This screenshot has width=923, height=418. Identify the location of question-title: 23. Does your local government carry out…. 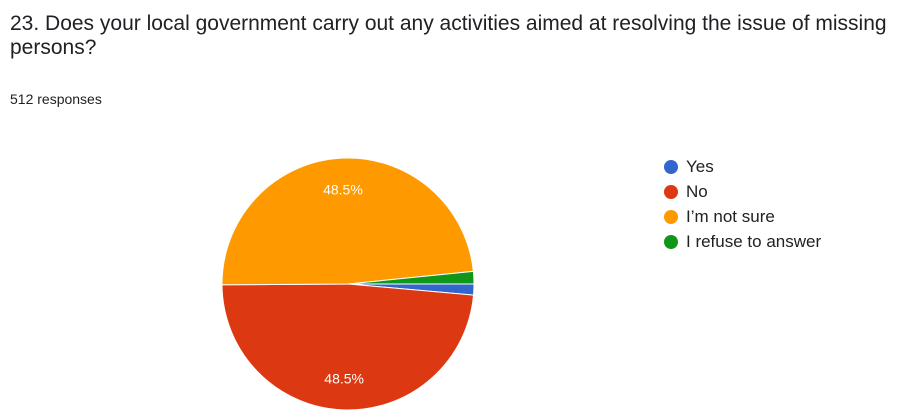
(448, 35).